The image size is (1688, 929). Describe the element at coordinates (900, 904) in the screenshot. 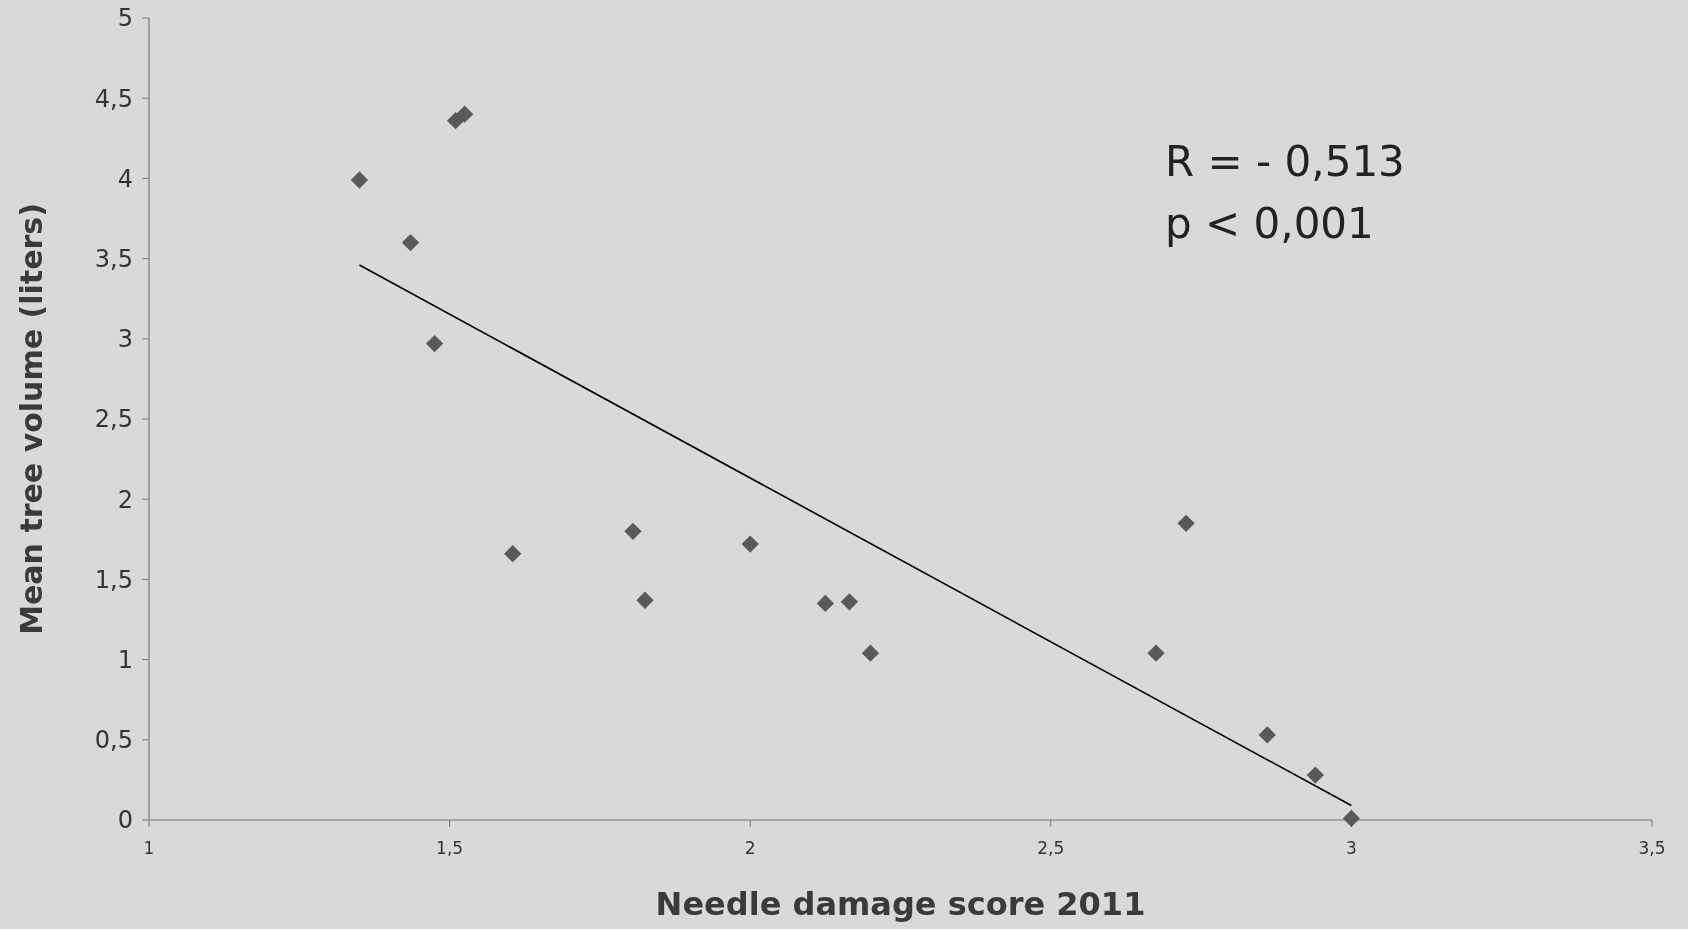

I see `x-axis-title: Needle damage score 2011` at that location.